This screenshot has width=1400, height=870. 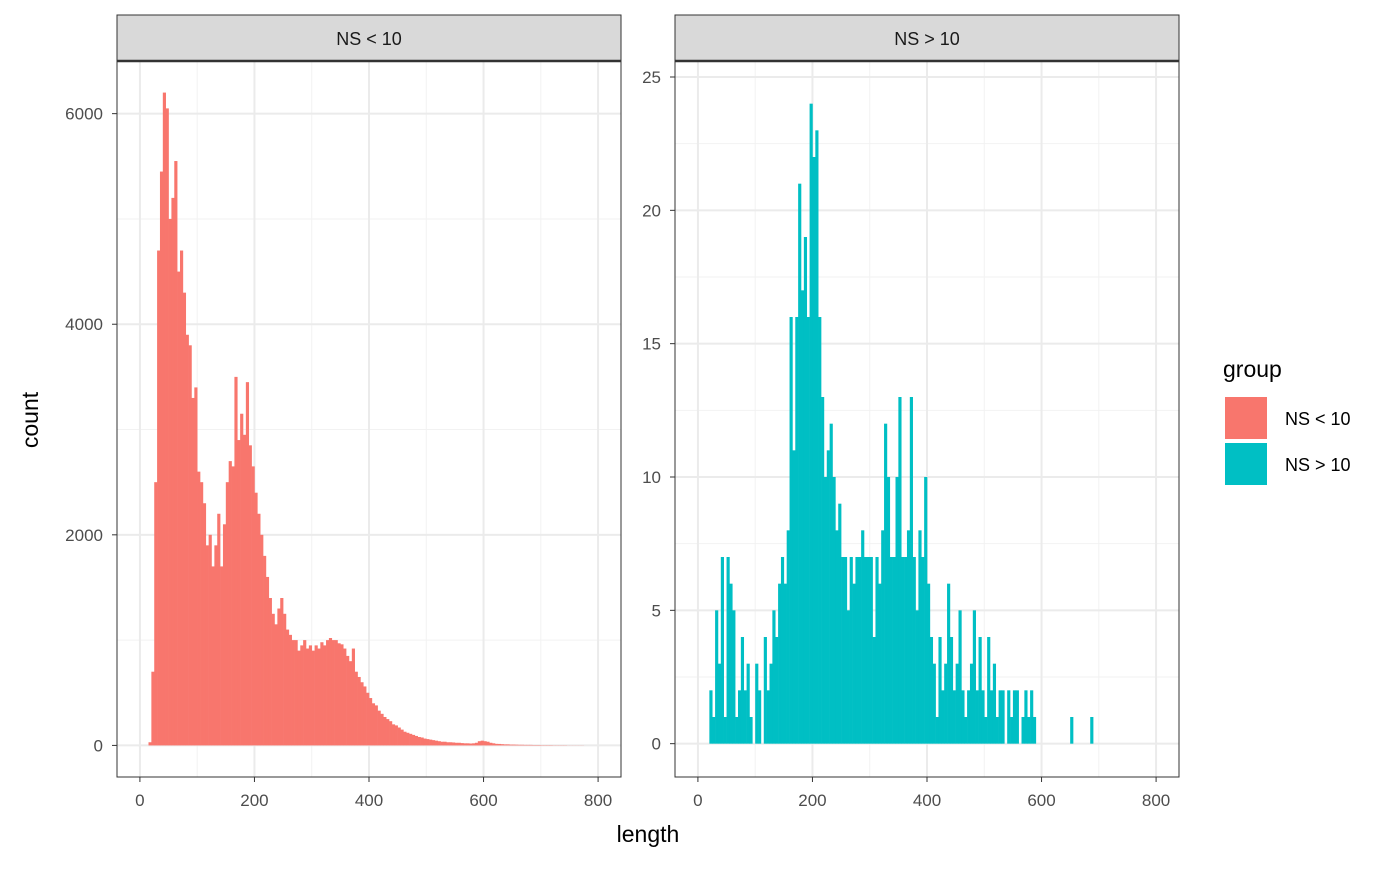 What do you see at coordinates (1318, 465) in the screenshot?
I see `legend-label-ns-gt-10: NS > 10` at bounding box center [1318, 465].